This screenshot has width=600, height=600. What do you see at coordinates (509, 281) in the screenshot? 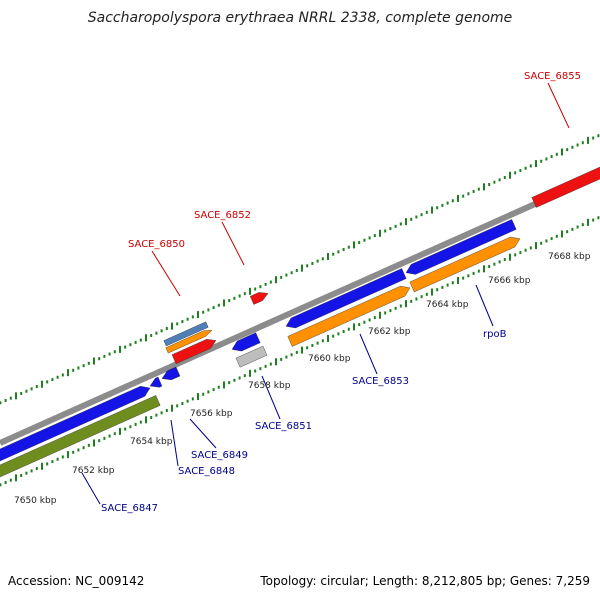
I see `scale-label: 7666 kbp` at bounding box center [509, 281].